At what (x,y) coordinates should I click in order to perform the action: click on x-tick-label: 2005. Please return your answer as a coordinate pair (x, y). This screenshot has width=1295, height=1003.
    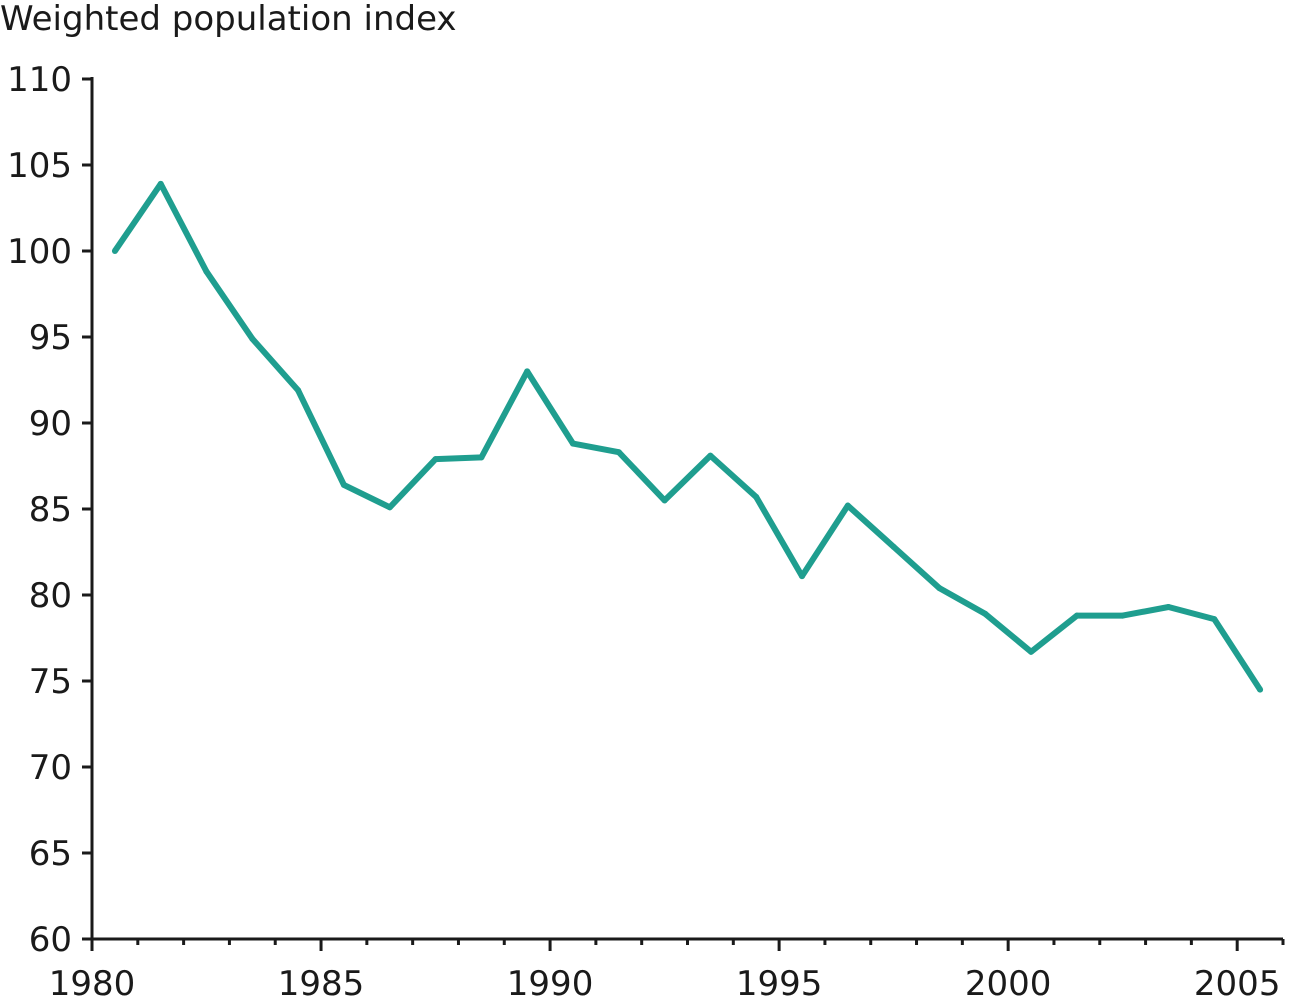
    Looking at the image, I should click on (1237, 983).